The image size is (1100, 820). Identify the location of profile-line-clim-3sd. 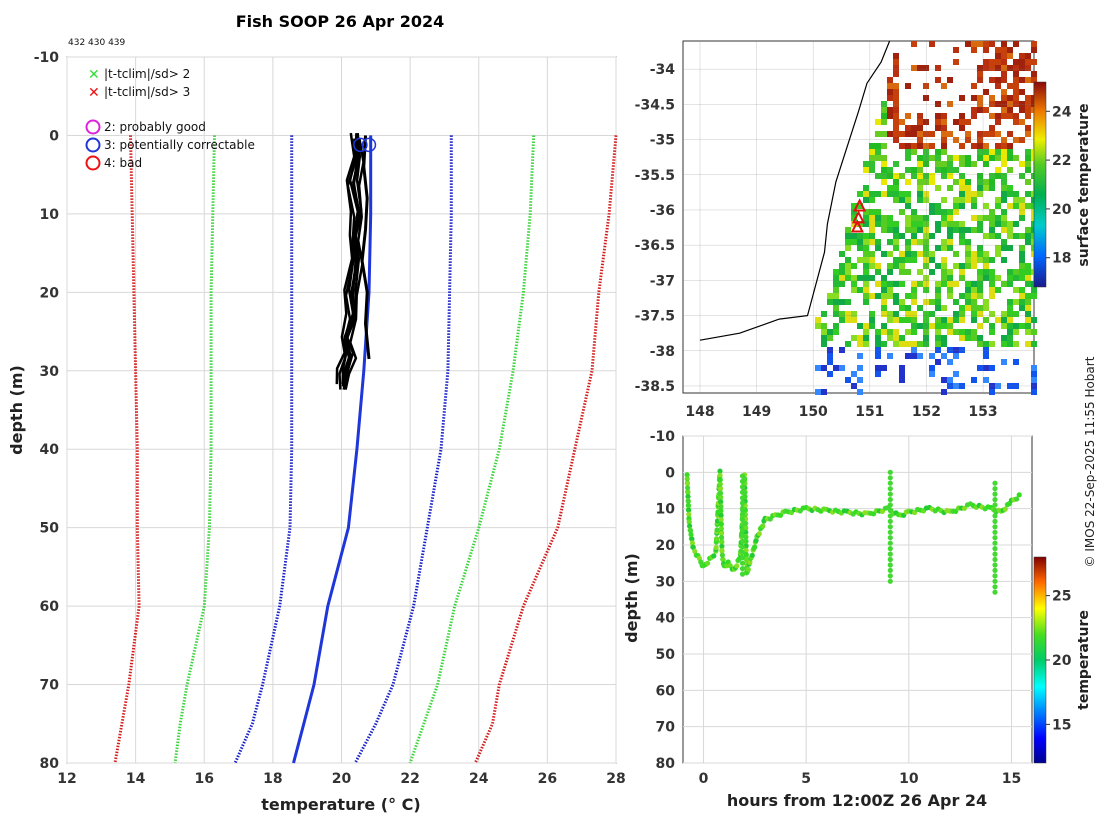
(127, 449).